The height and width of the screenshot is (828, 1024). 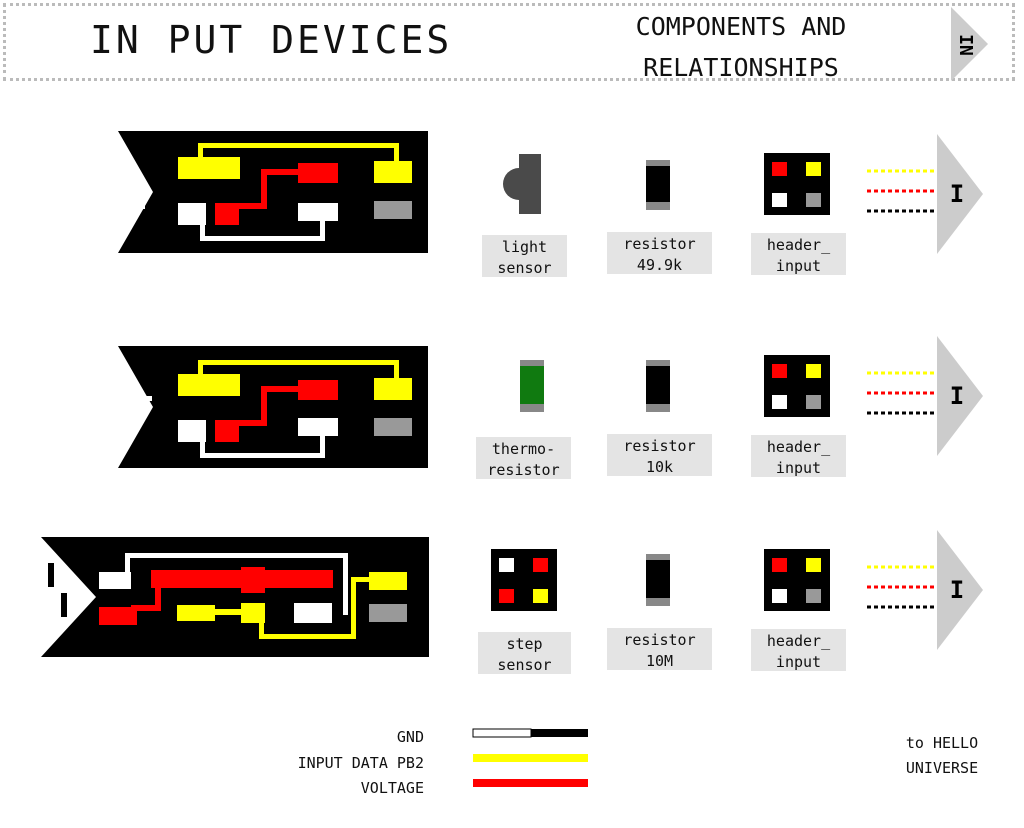 I want to click on step-sensor-icon, so click(x=524, y=580).